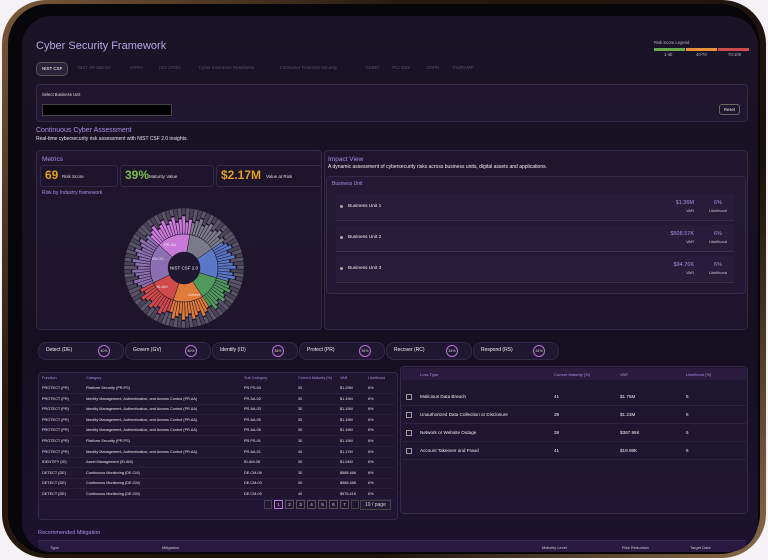  Describe the element at coordinates (308, 67) in the screenshot. I see `framework-tab: Consumer Financial Security` at that location.